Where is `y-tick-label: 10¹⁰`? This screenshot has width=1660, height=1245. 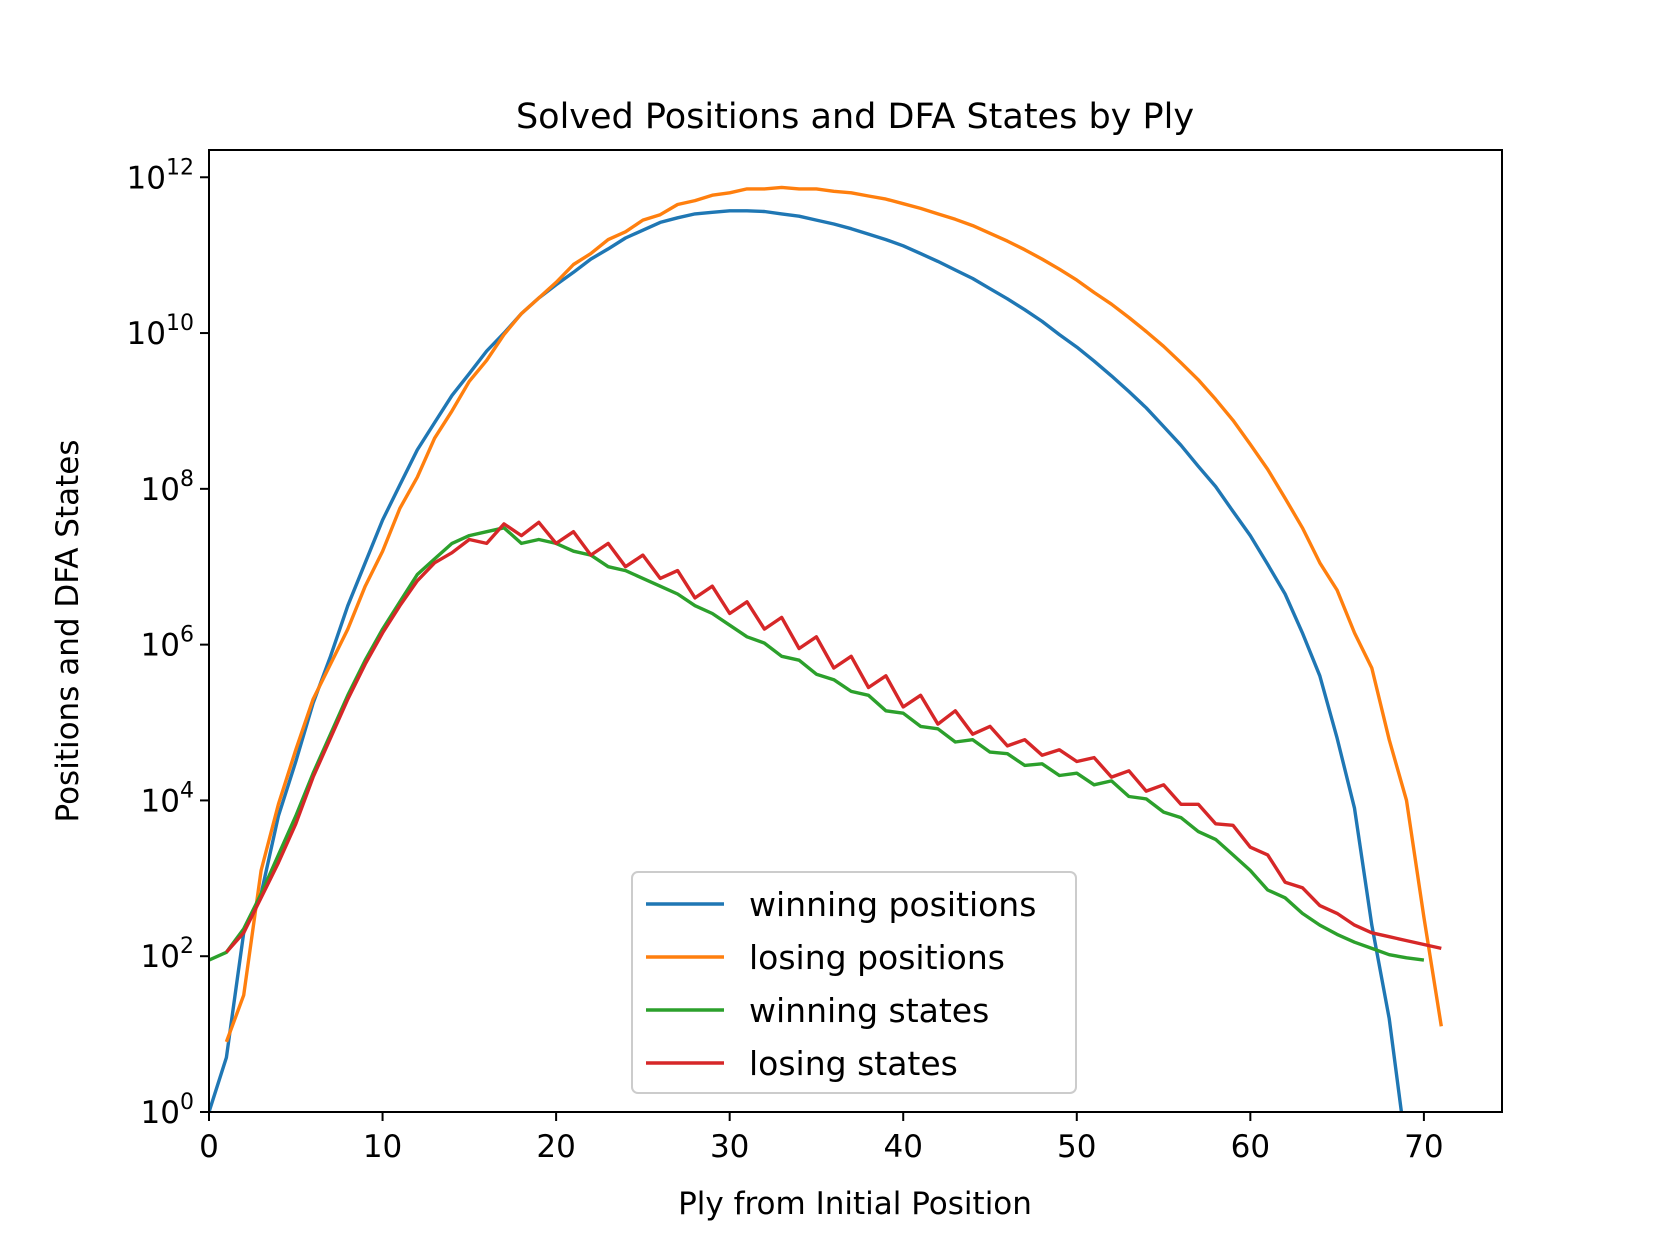 y-tick-label: 10¹⁰ is located at coordinates (160, 331).